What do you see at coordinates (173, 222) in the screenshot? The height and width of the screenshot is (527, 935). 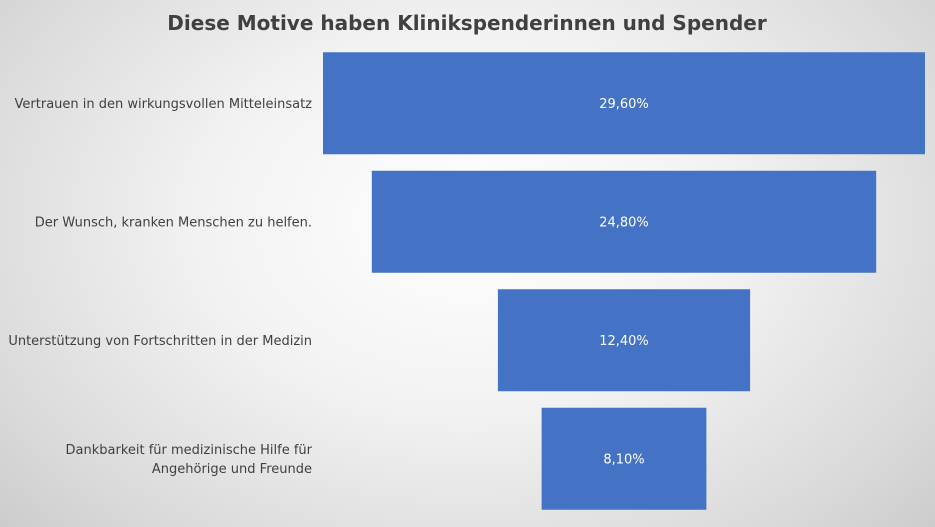 I see `category-label: Der Wunsch, kranken Menschen zu helfen.` at bounding box center [173, 222].